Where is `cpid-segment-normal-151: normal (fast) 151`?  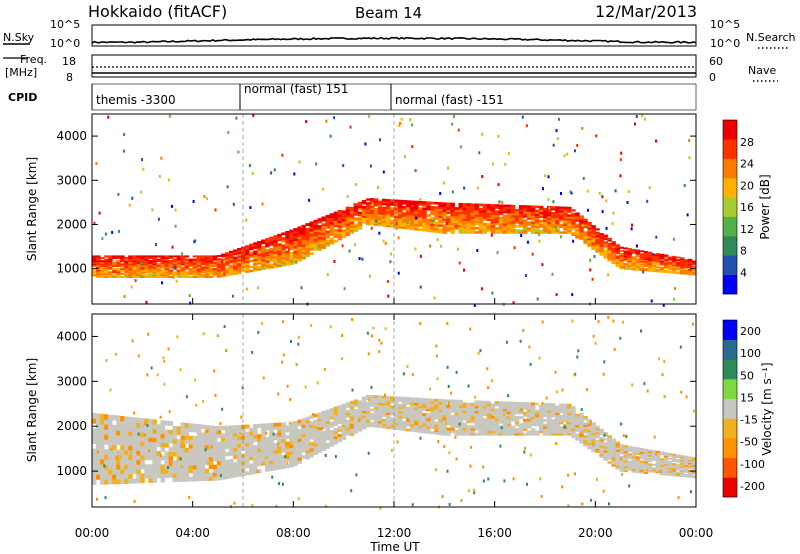 cpid-segment-normal-151: normal (fast) 151 is located at coordinates (296, 89).